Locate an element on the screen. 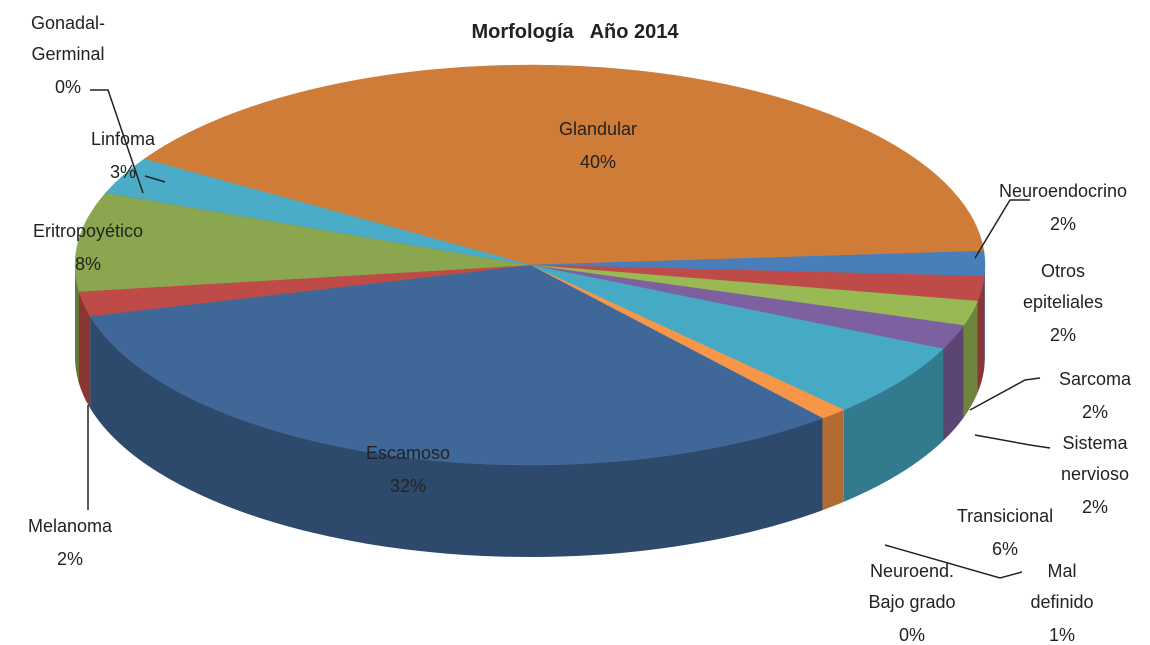 This screenshot has height=645, width=1150. data-label: Neuroendocrino is located at coordinates (1063, 191).